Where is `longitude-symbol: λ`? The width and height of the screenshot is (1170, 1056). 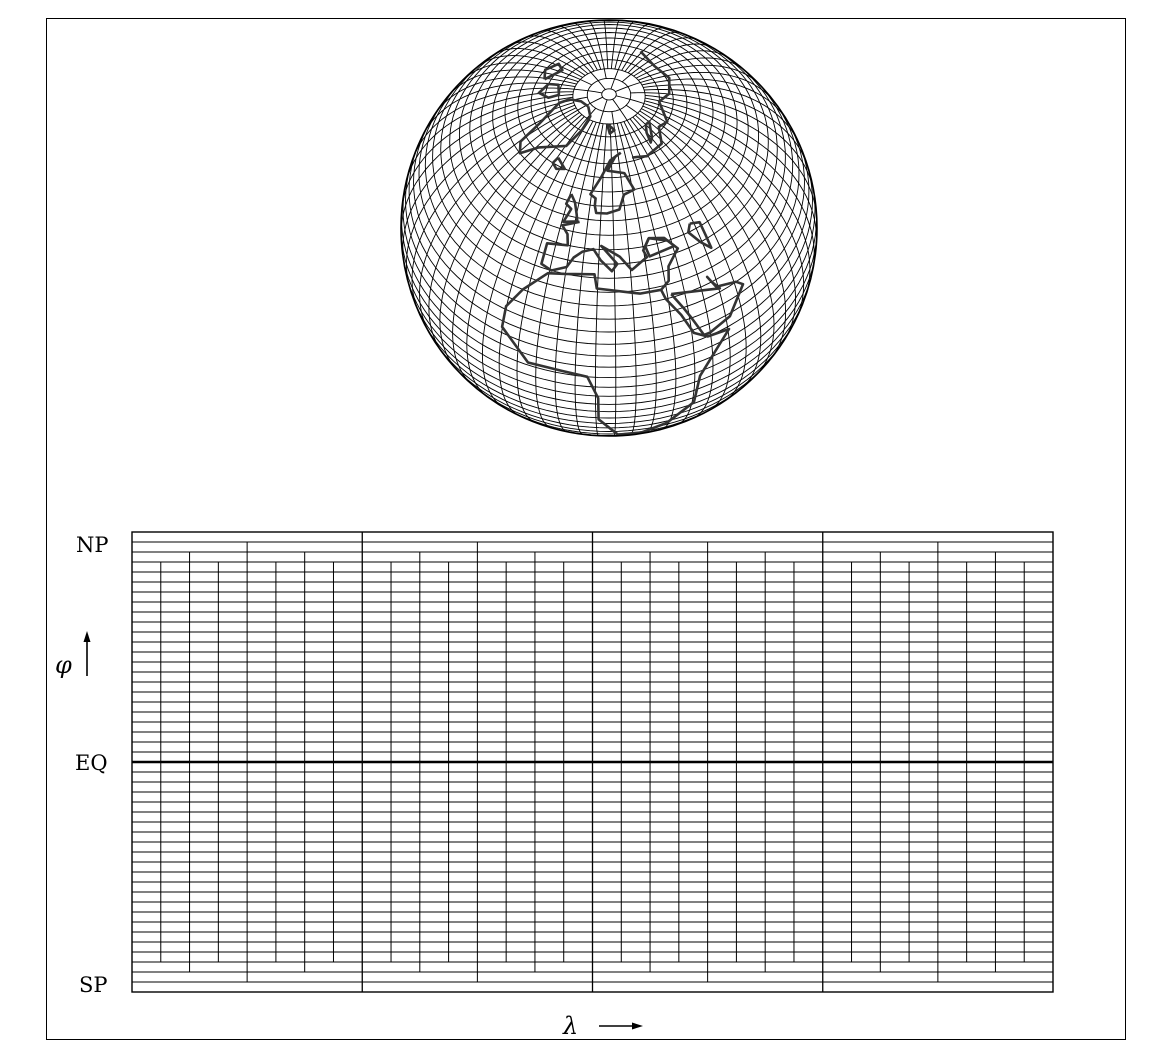
longitude-symbol: λ is located at coordinates (570, 1026).